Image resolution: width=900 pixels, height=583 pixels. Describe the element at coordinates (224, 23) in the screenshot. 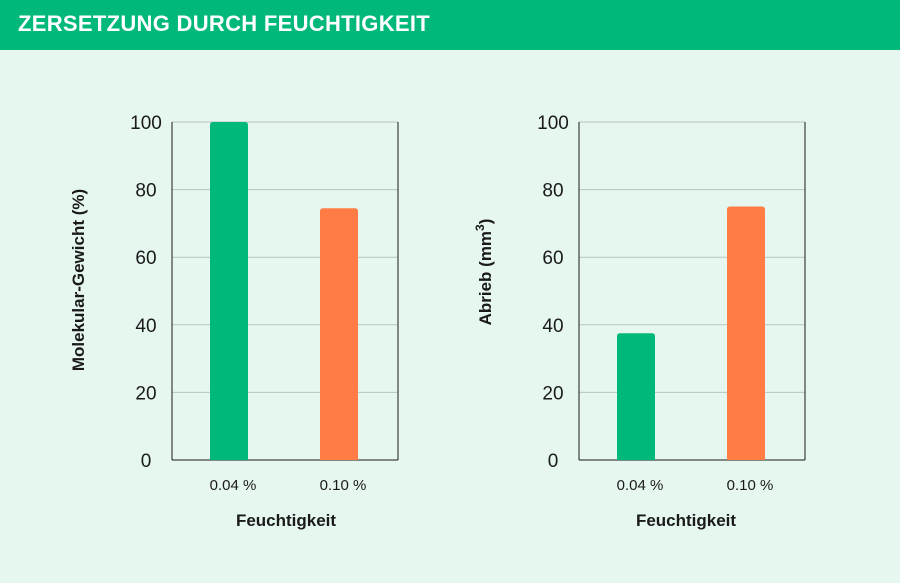

I see `page-title: ZERSETZUNG DURCH FEUCHTIGKEIT` at that location.